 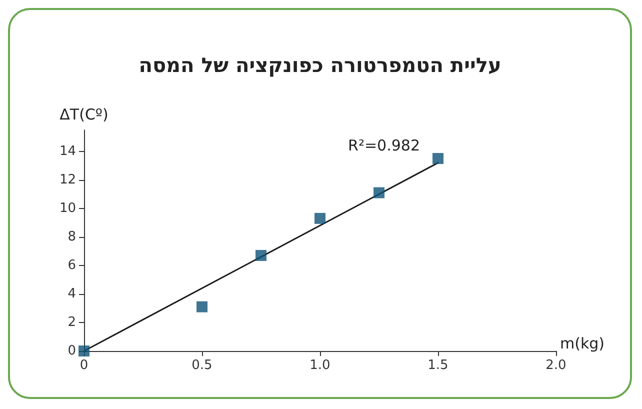 I want to click on y-tick-label: 10, so click(x=67, y=208).